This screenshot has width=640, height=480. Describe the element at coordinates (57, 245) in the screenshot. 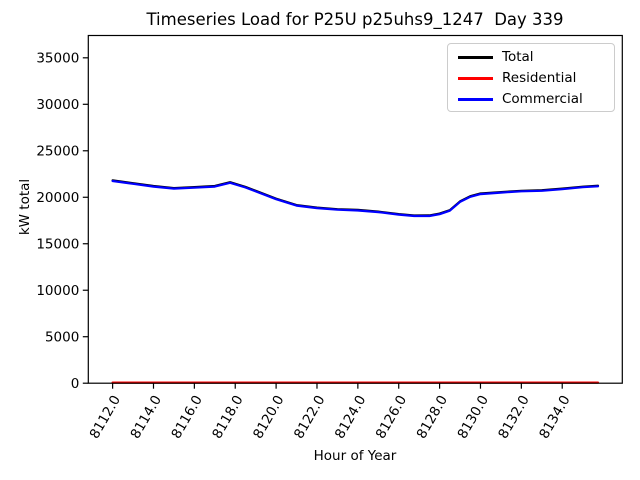

I see `y-tick-label: 15000` at that location.